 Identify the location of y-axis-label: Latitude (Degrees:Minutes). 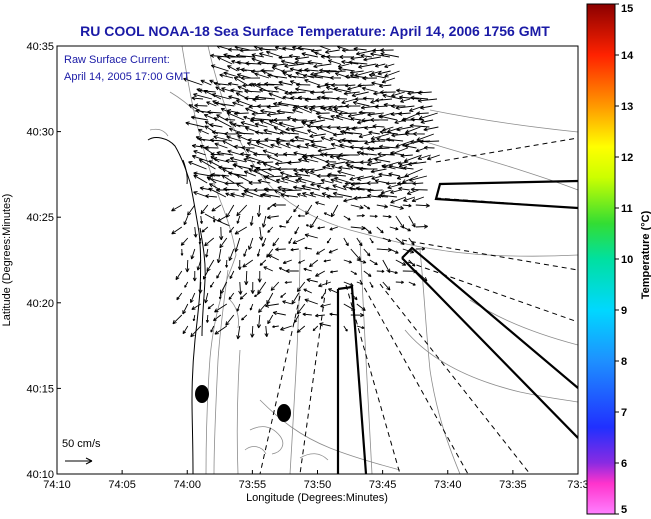
(7, 260).